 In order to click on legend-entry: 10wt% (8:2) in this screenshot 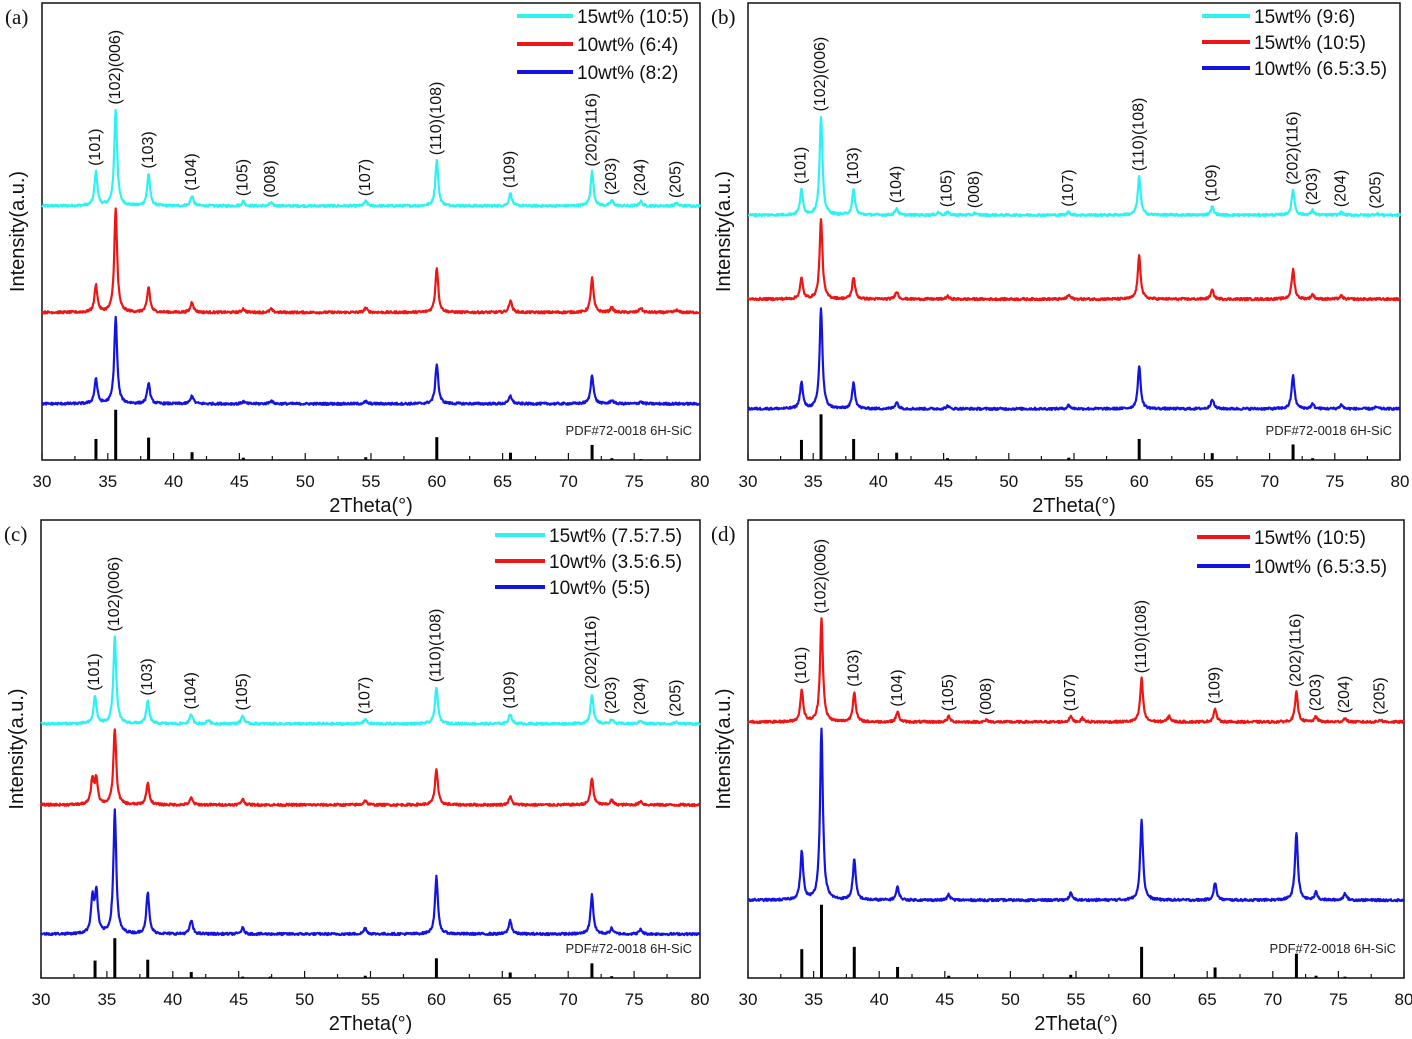, I will do `click(627, 73)`.